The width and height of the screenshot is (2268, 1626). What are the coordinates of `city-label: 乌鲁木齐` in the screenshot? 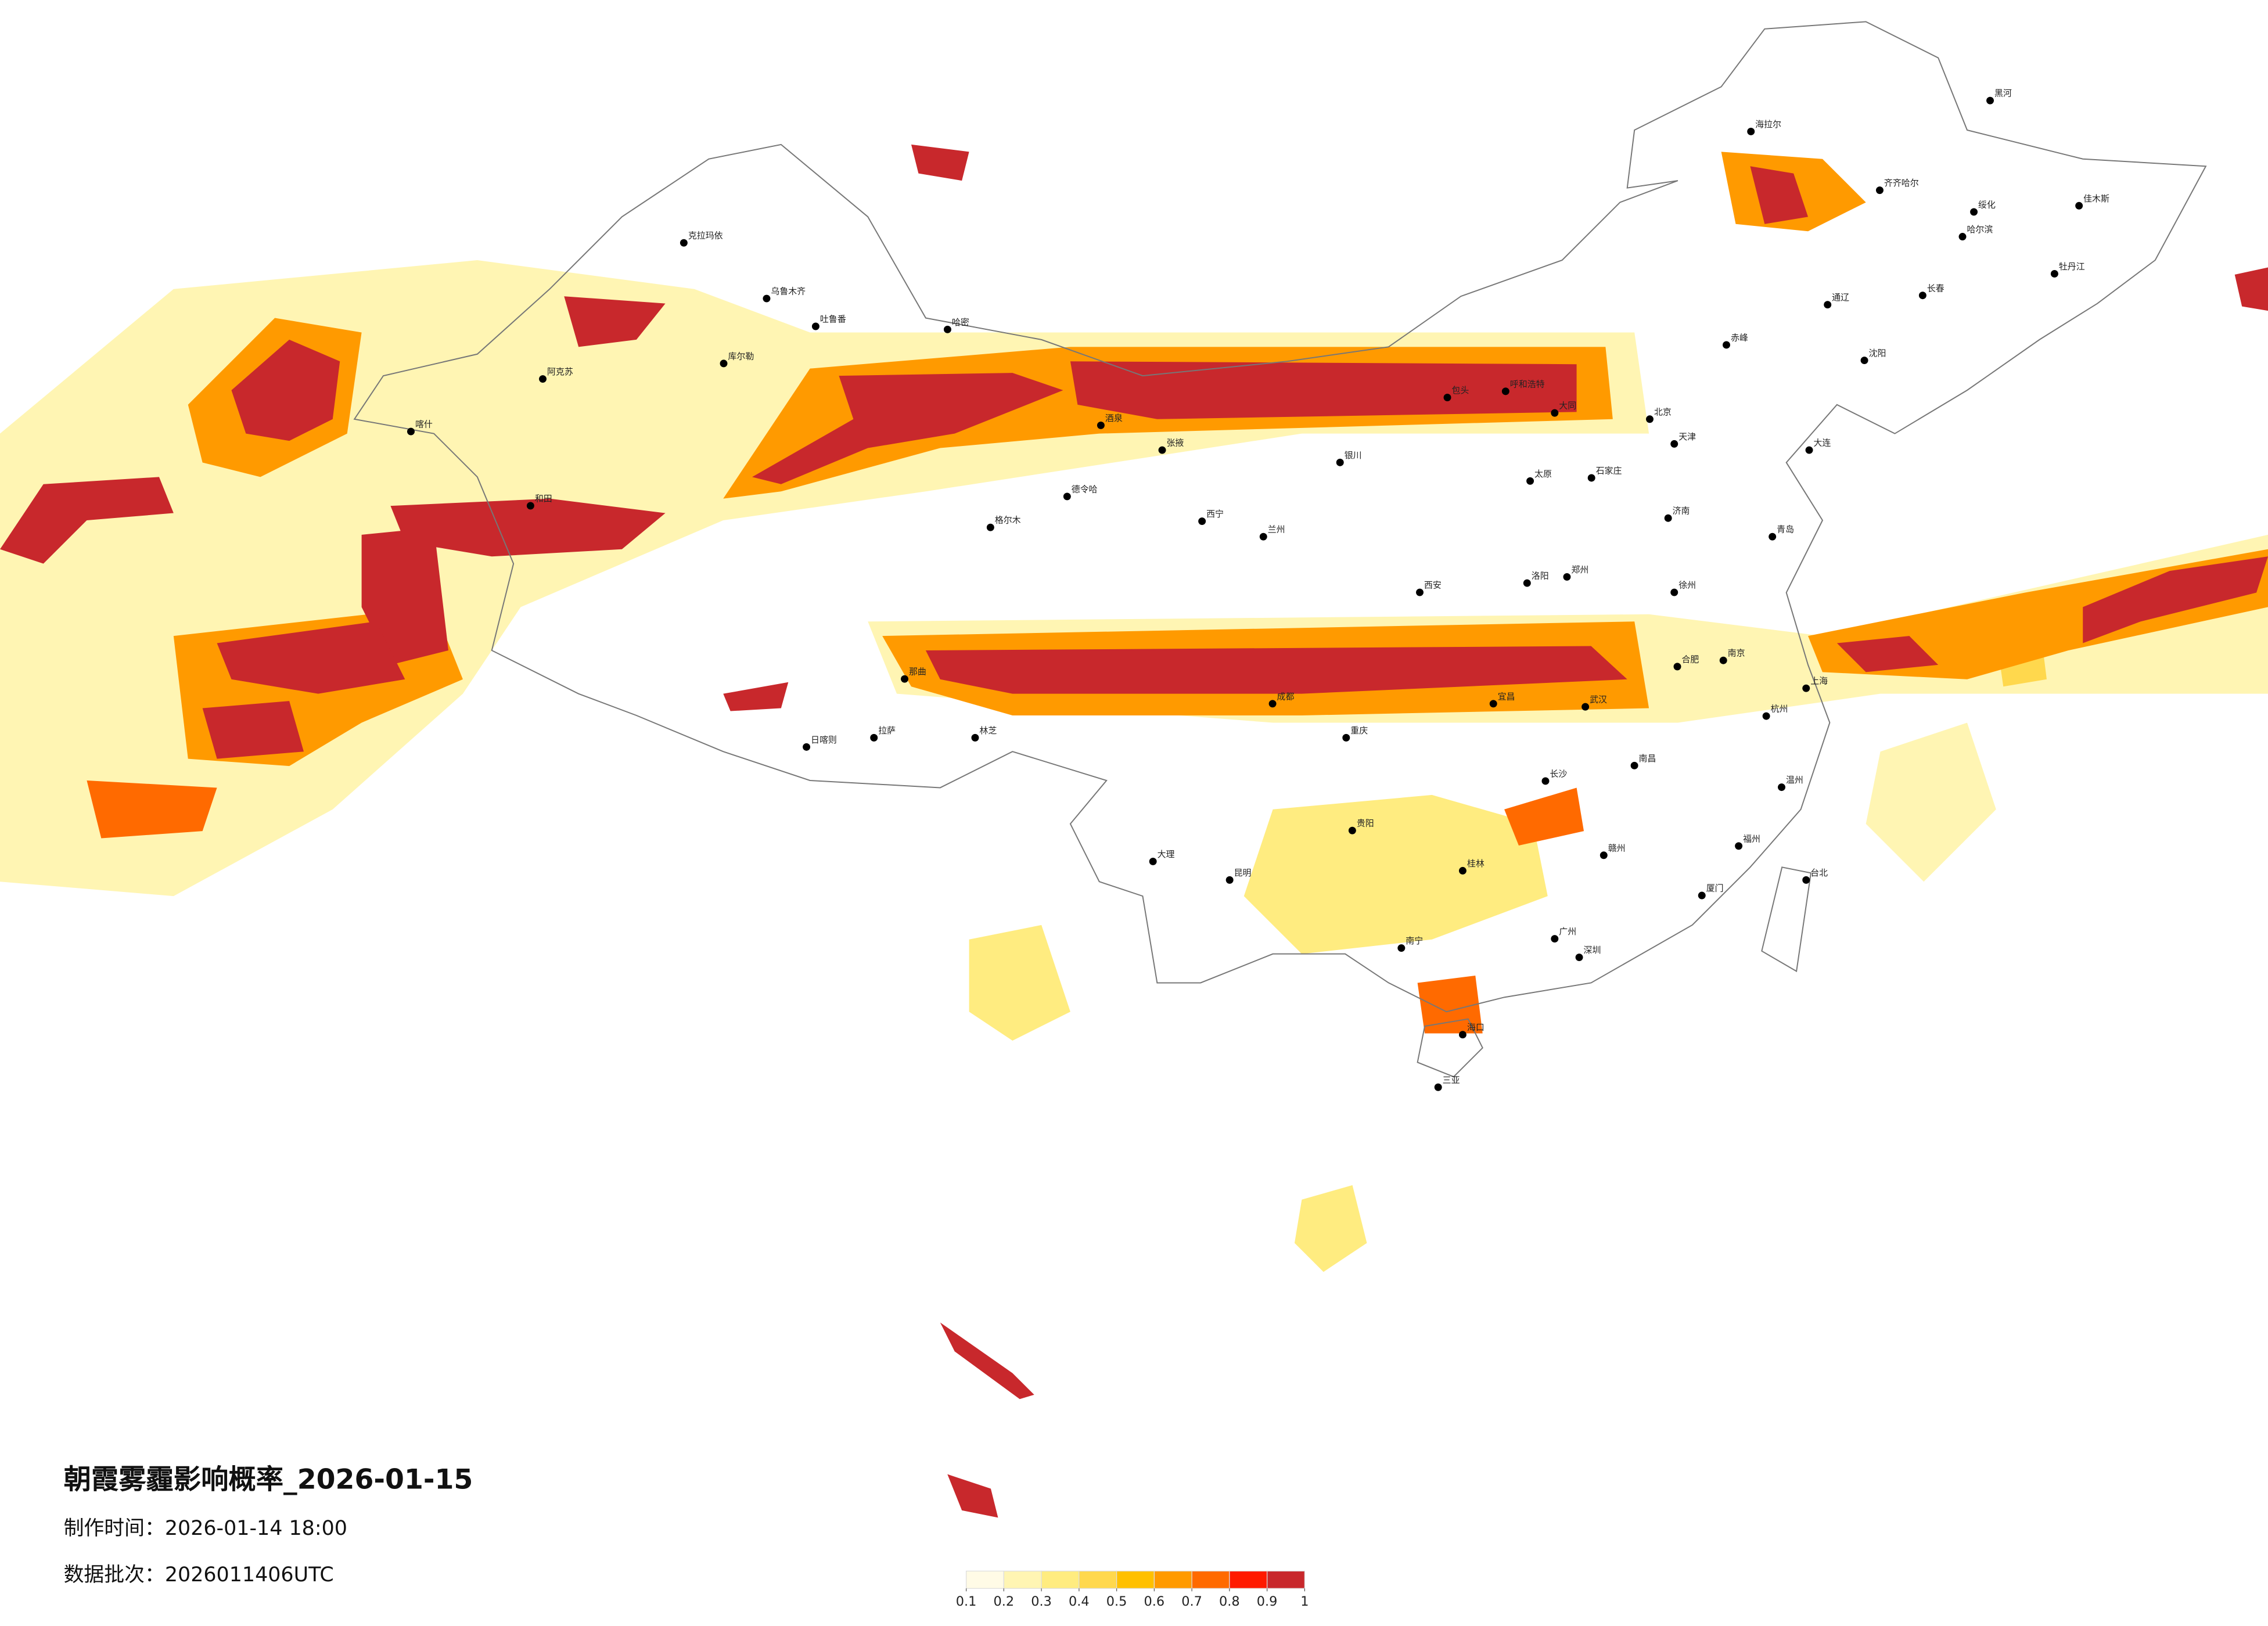 It's located at (788, 291).